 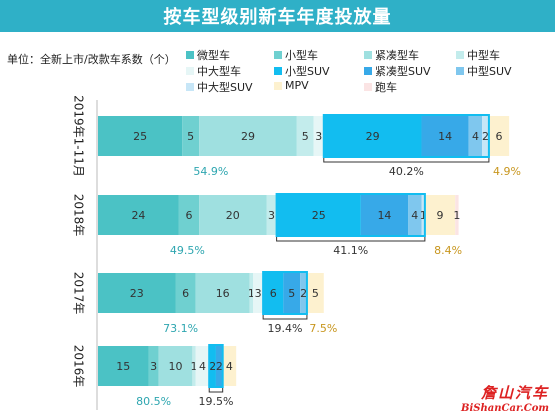 I want to click on category-label: 2017年, so click(x=79, y=293).